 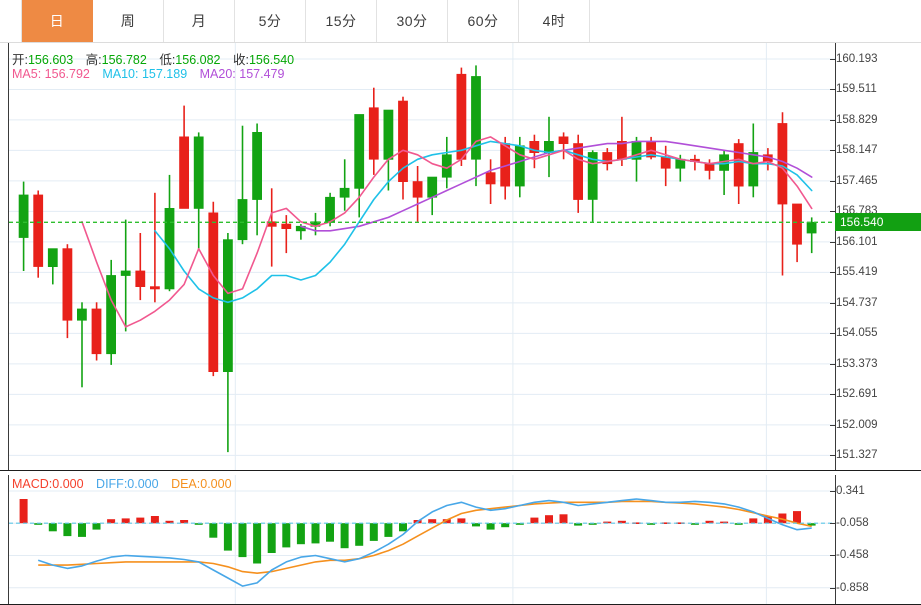 I want to click on tab-day: 日, so click(x=57, y=21).